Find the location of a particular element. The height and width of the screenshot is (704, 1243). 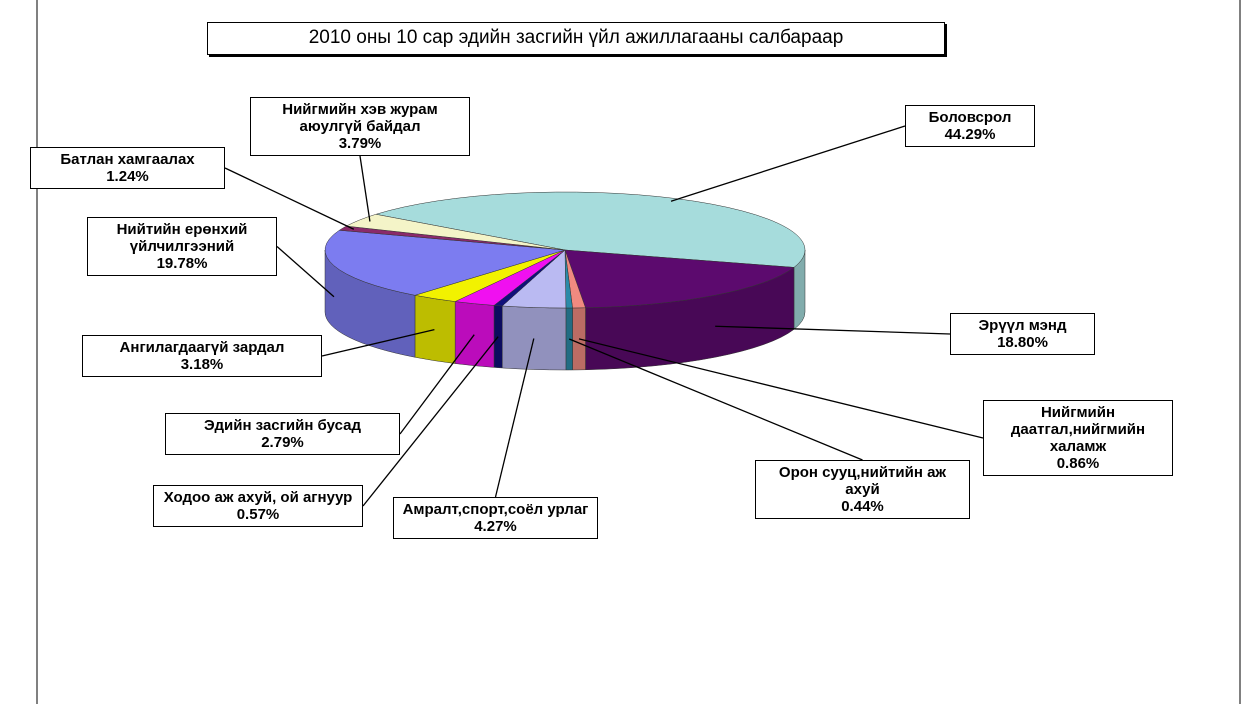

data-label: Орон сууц,нийтийн аж ахуй 0.44% is located at coordinates (862, 489).